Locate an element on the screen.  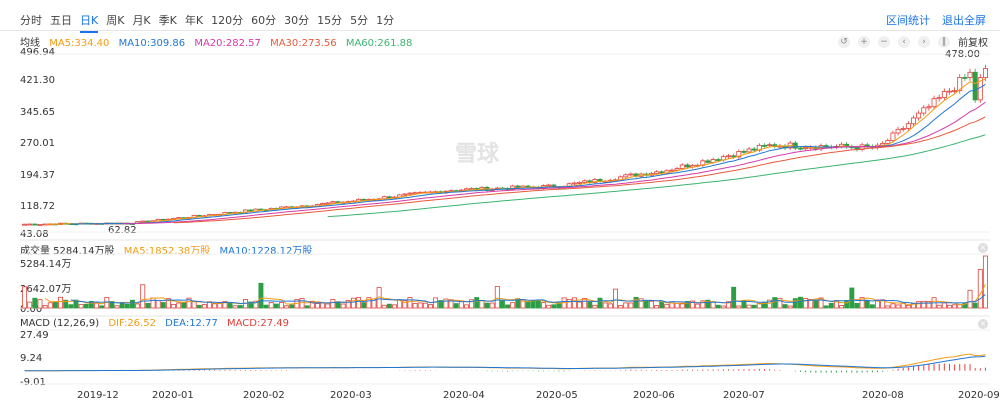
close-macd-icon: × is located at coordinates (983, 324).